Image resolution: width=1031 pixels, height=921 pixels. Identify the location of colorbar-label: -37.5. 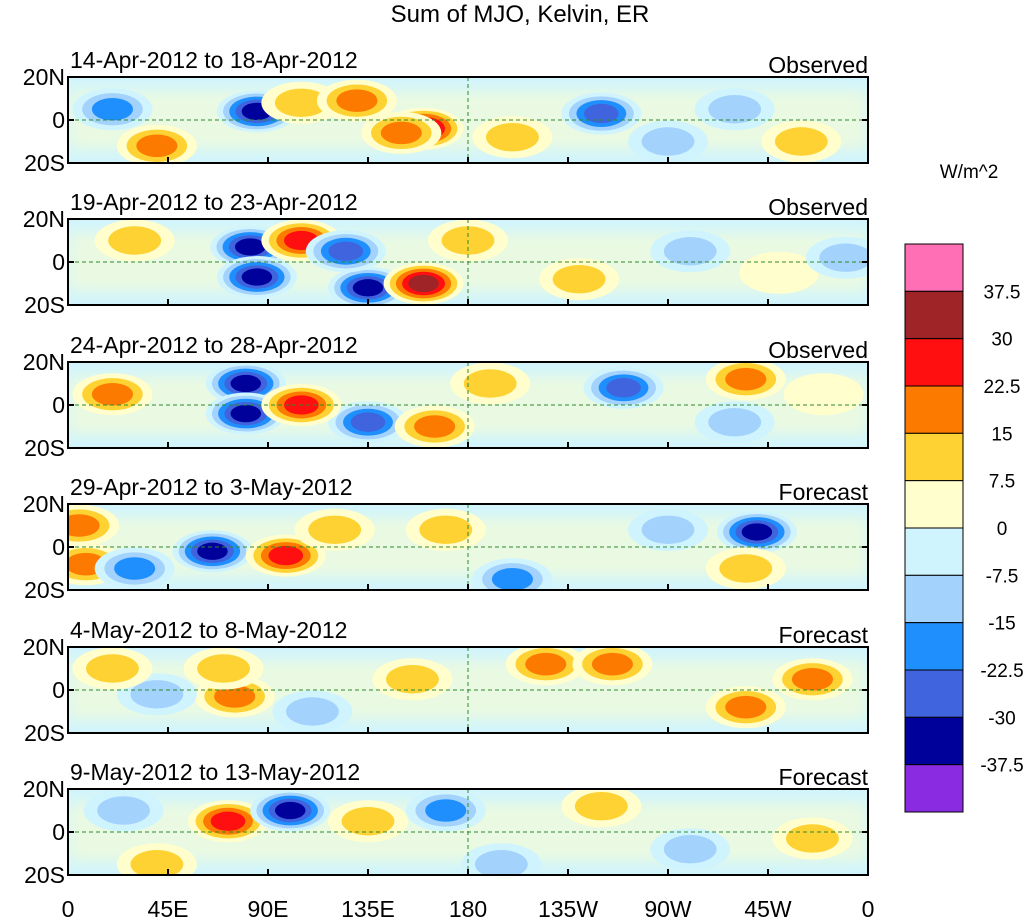
(1001, 766).